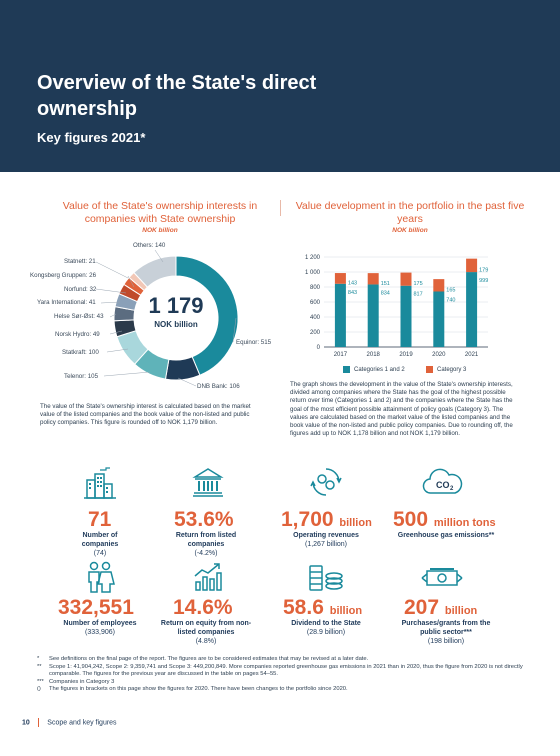 The height and width of the screenshot is (756, 560). What do you see at coordinates (38, 722) in the screenshot?
I see `footer-divider` at bounding box center [38, 722].